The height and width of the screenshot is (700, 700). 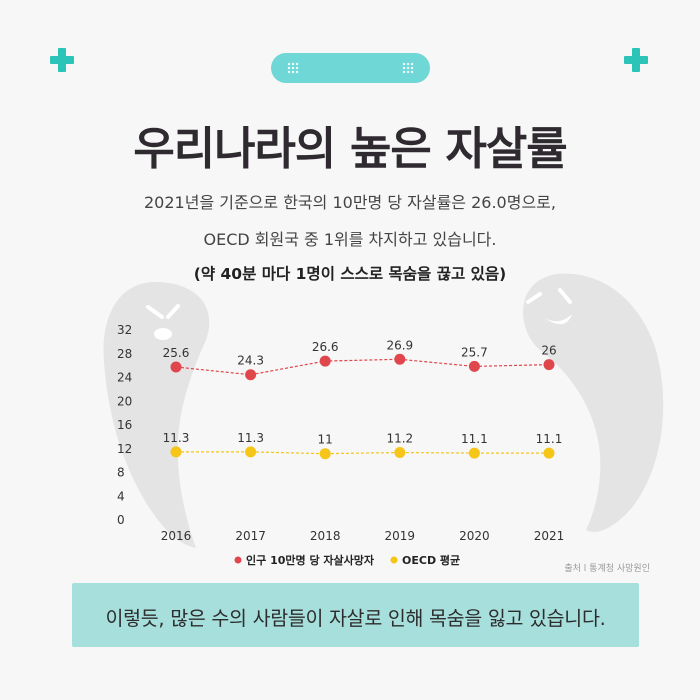 I want to click on y-tick-label: 20, so click(x=124, y=401).